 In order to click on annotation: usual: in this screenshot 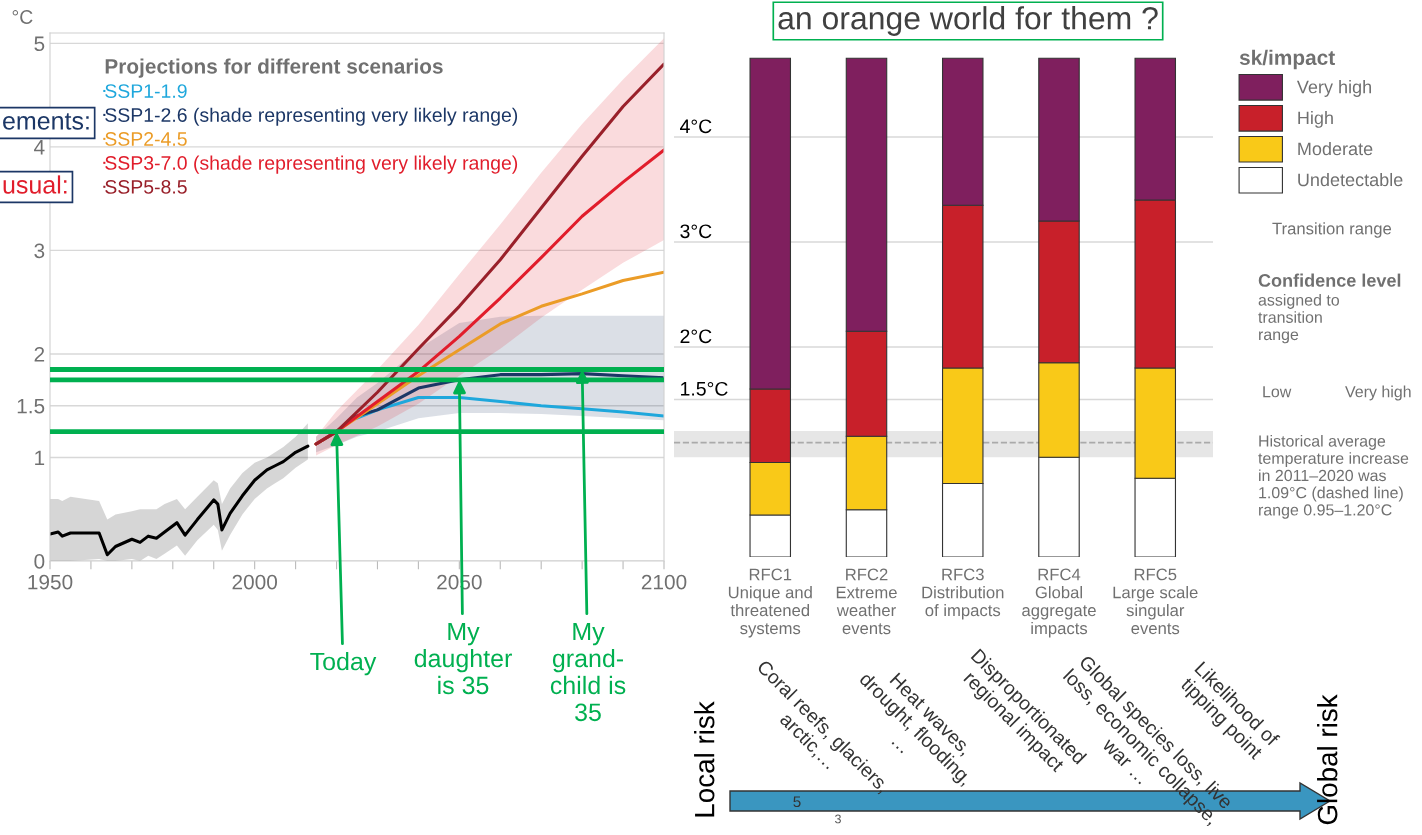, I will do `click(35, 184)`.